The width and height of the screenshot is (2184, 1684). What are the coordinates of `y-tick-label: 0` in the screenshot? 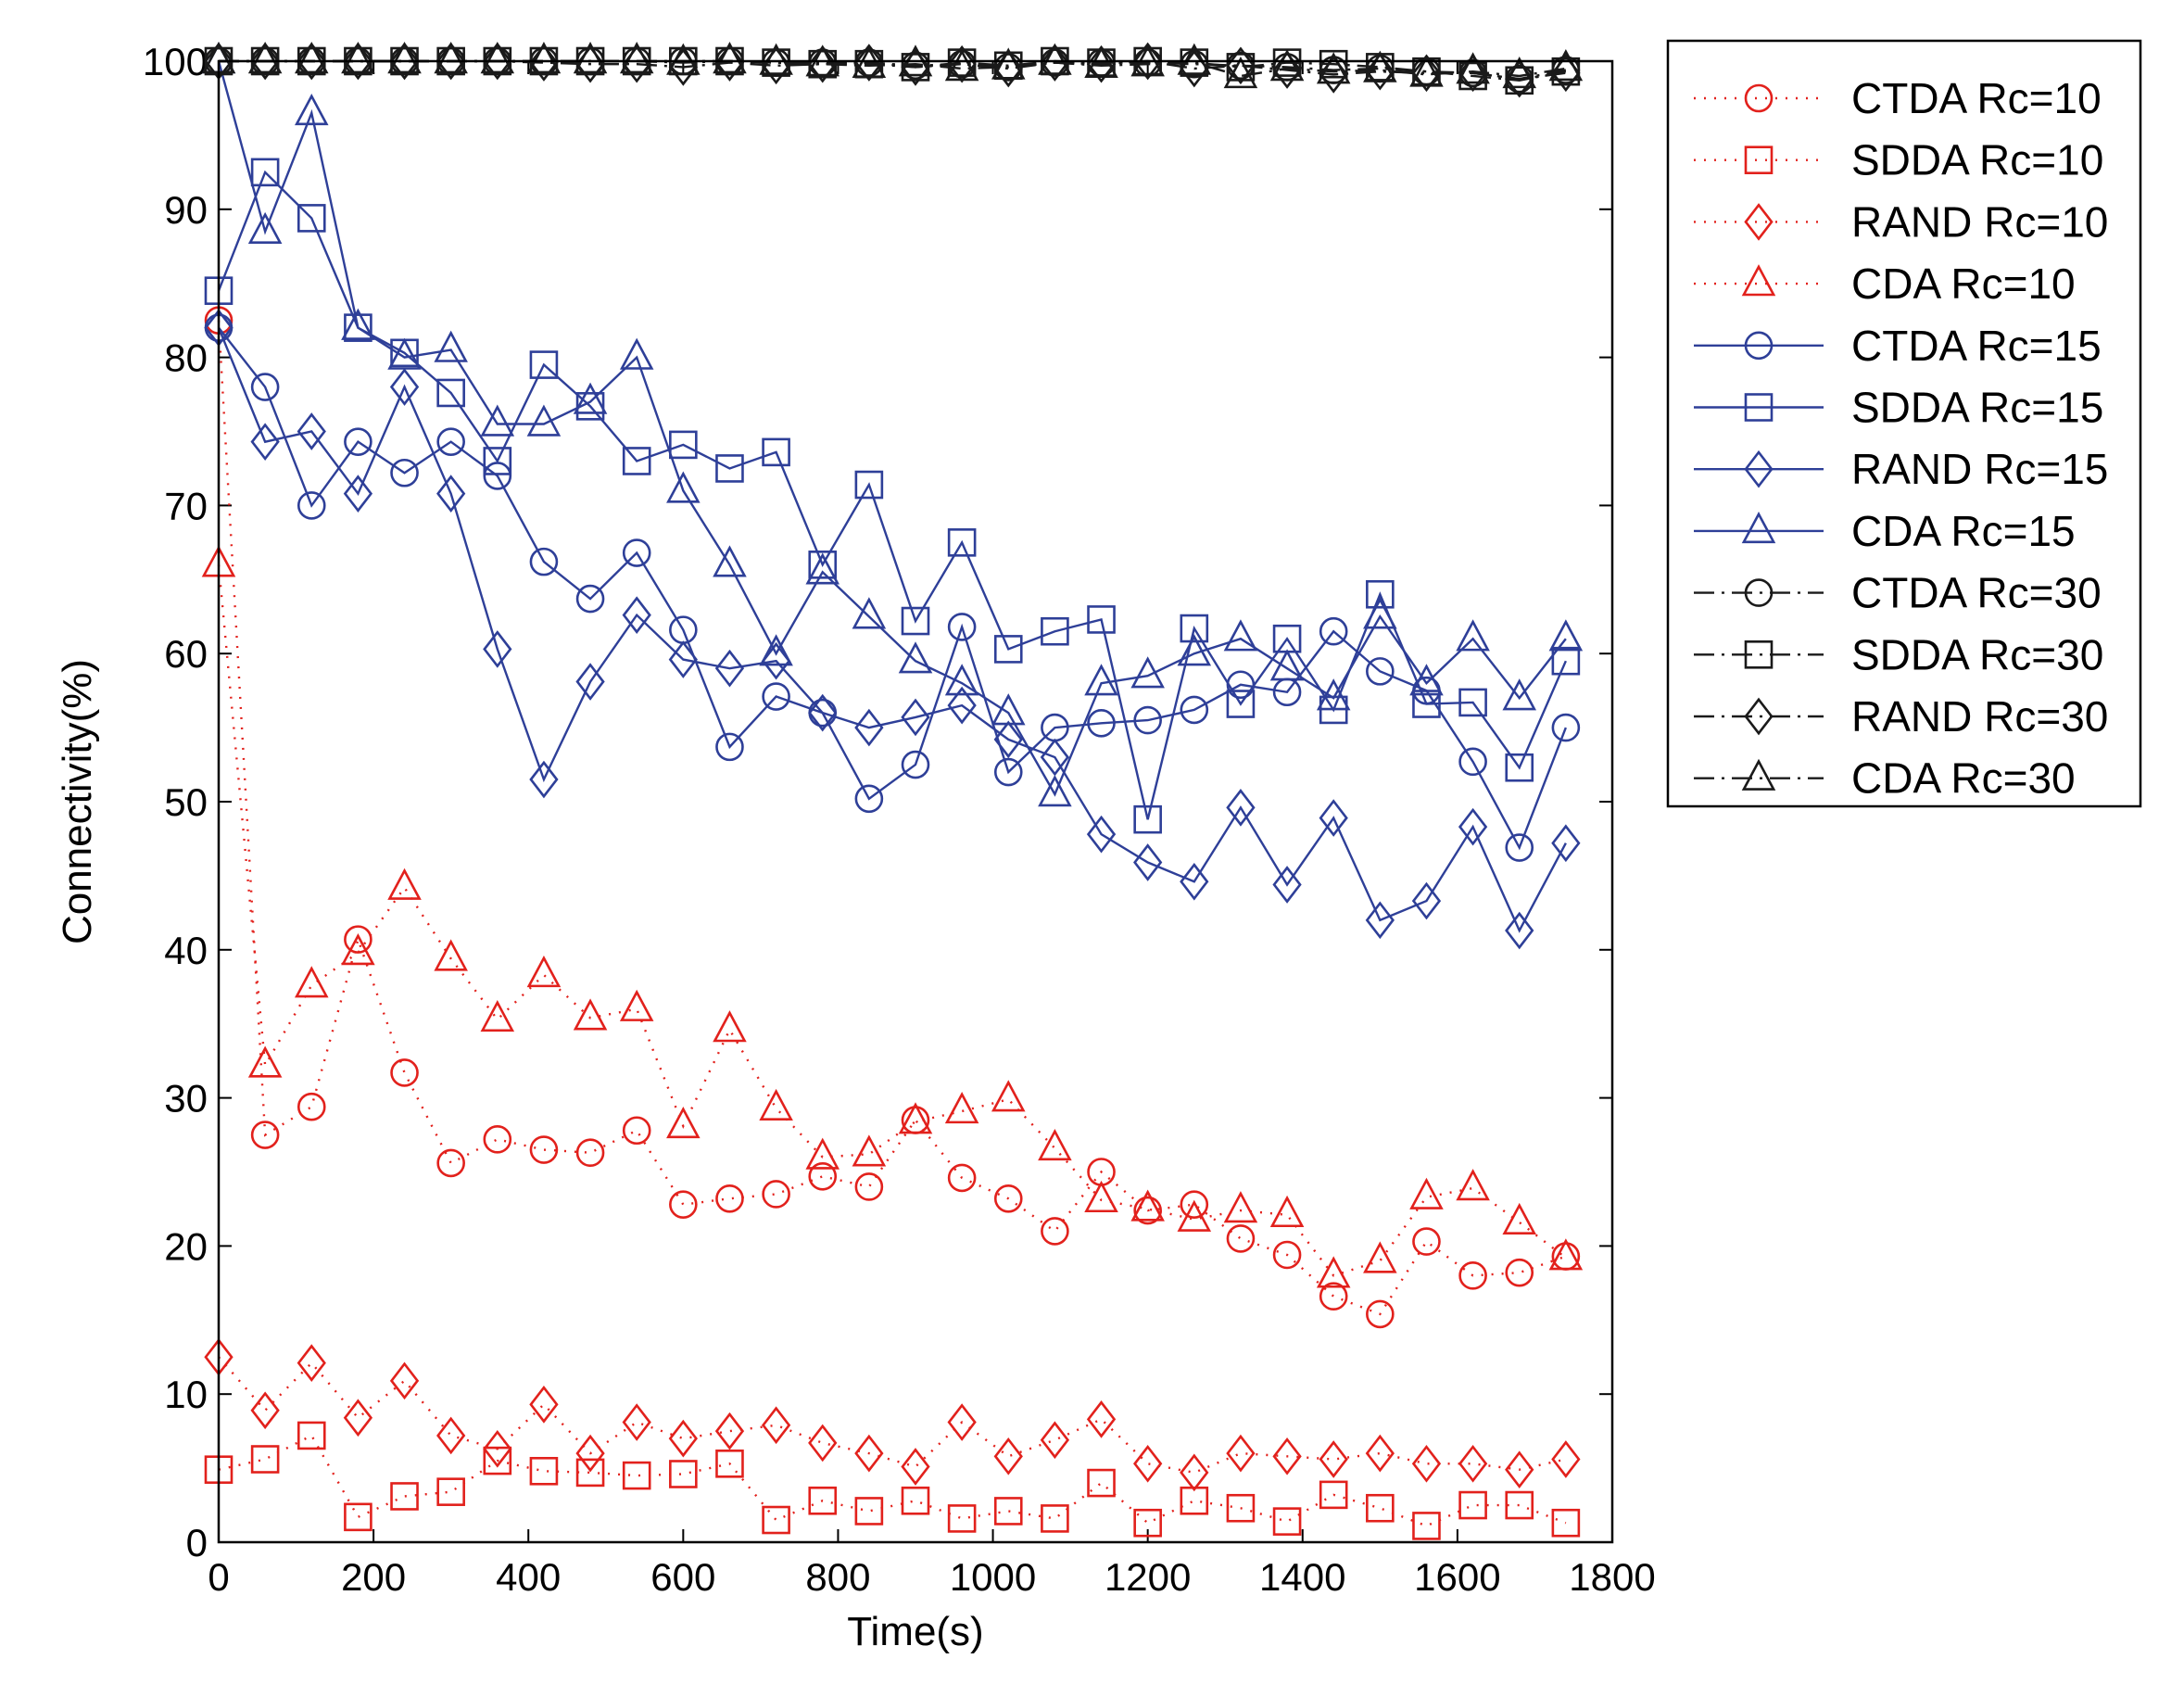 It's located at (197, 1543).